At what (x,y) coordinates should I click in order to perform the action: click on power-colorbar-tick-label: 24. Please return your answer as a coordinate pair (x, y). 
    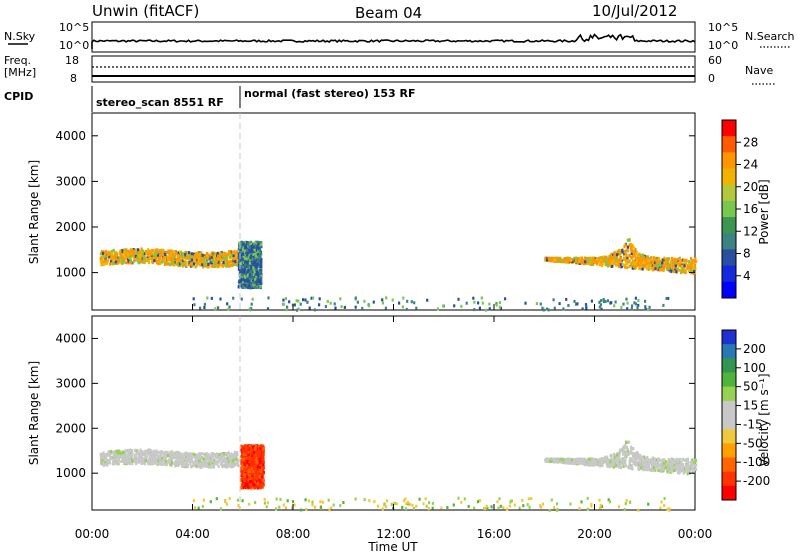
    Looking at the image, I should click on (750, 165).